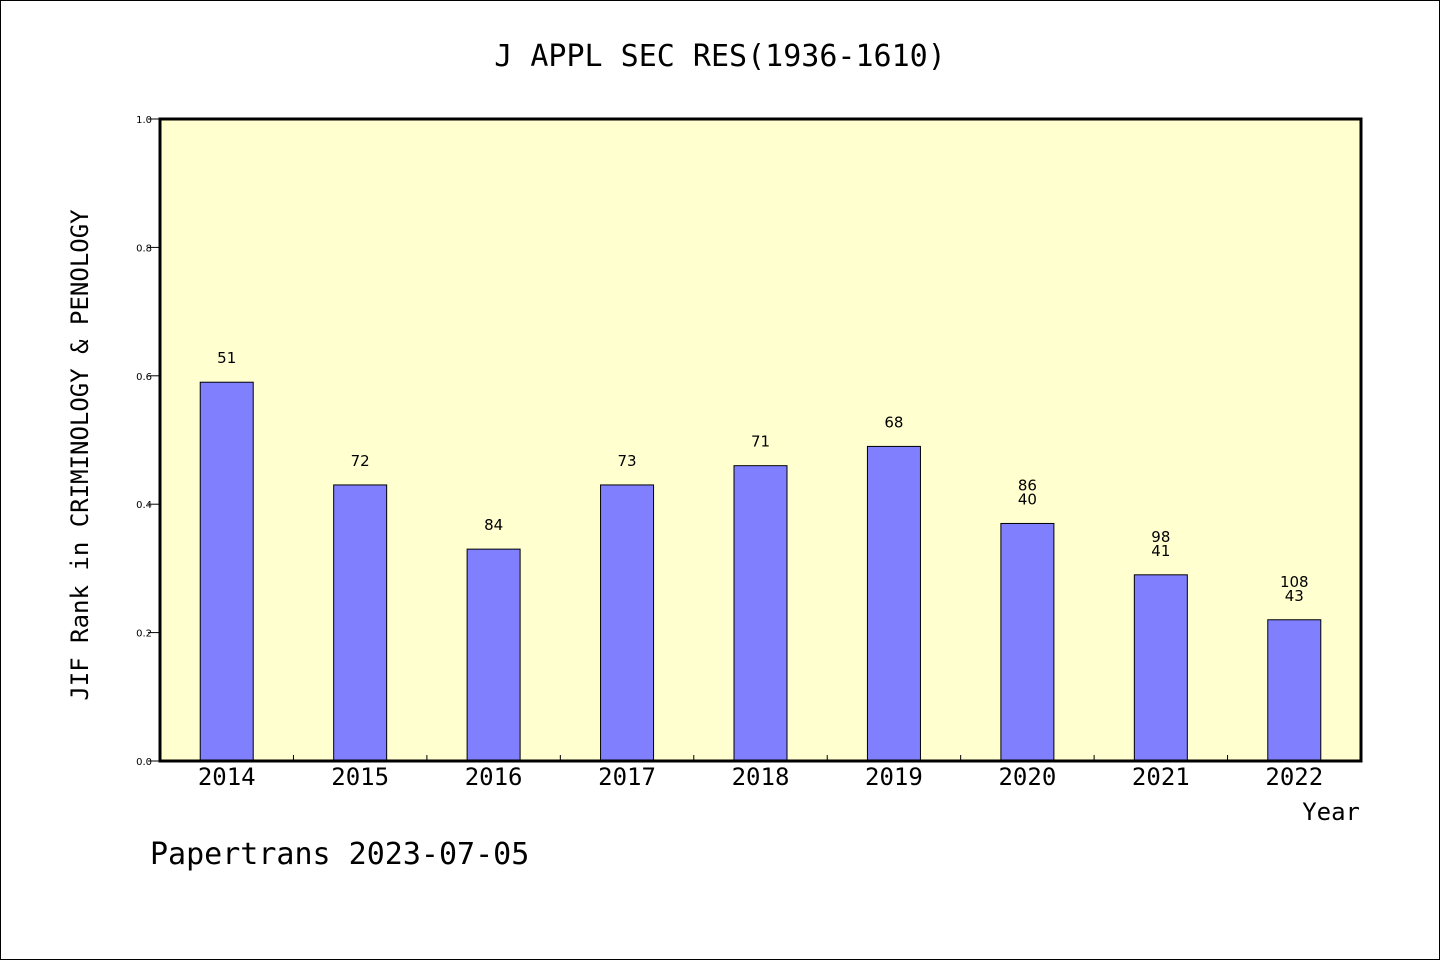 Image resolution: width=1440 pixels, height=960 pixels. What do you see at coordinates (144, 762) in the screenshot?
I see `y-tick-label-0: 0.0` at bounding box center [144, 762].